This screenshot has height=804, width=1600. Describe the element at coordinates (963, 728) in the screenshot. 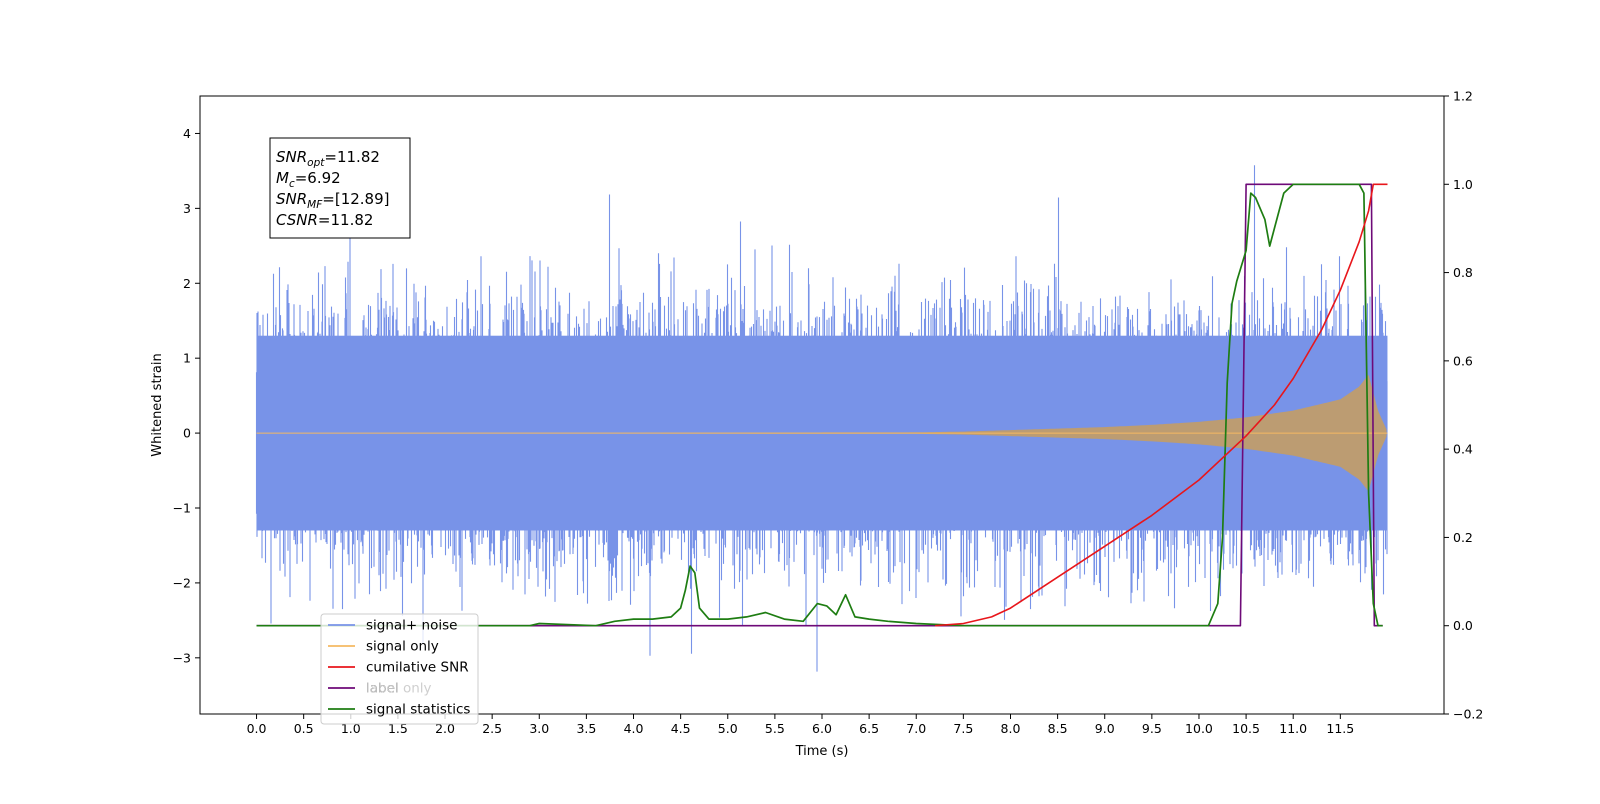

I see `x-tick-label: 7.5` at that location.